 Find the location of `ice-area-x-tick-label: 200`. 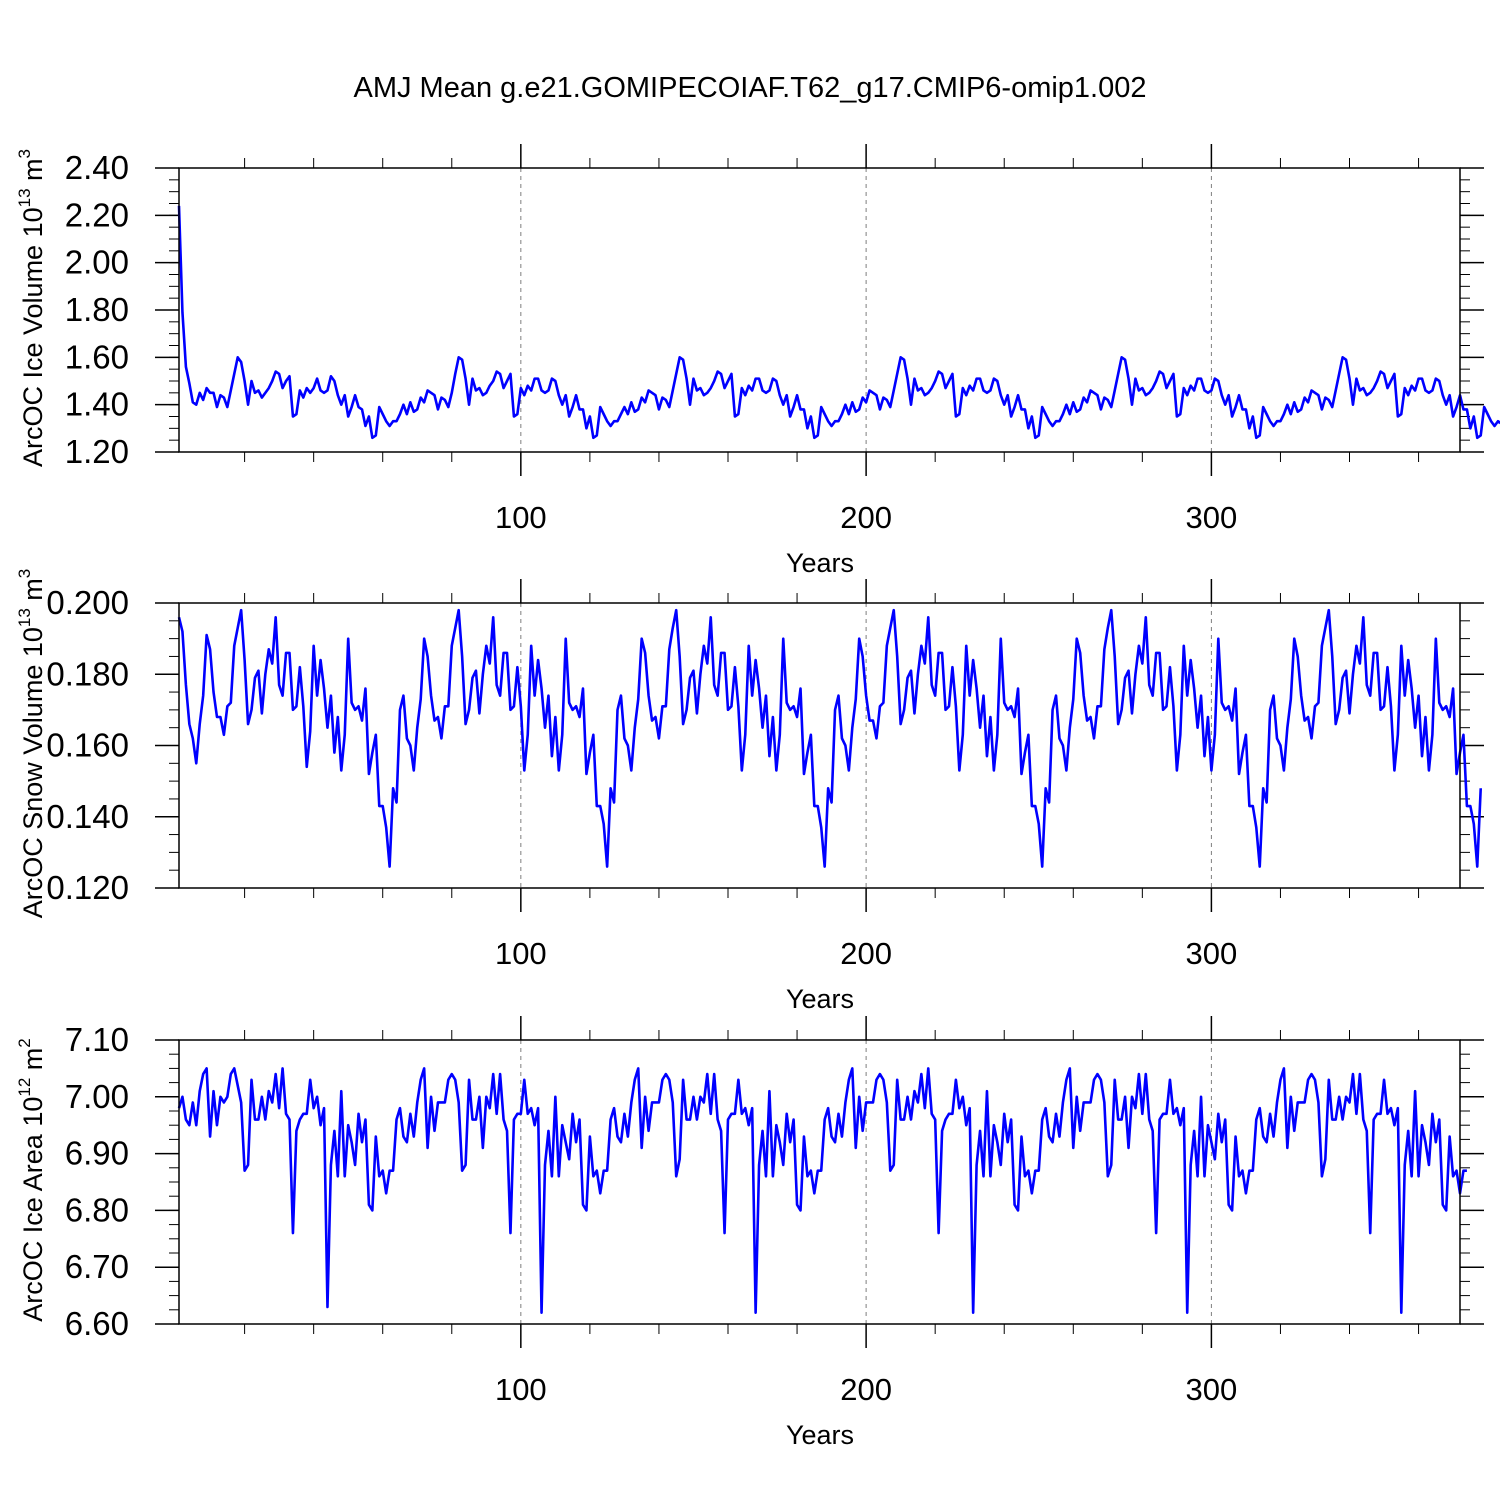

ice-area-x-tick-label: 200 is located at coordinates (866, 1389).